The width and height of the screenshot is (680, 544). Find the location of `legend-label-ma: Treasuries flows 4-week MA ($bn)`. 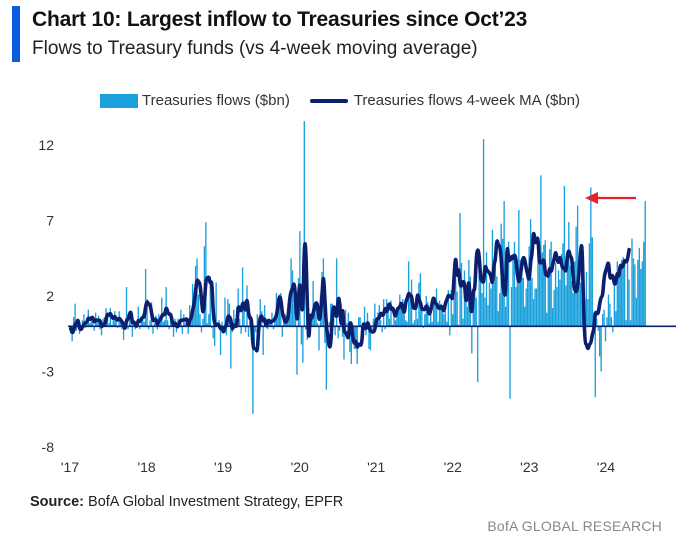

legend-label-ma: Treasuries flows 4-week MA ($bn) is located at coordinates (467, 100).